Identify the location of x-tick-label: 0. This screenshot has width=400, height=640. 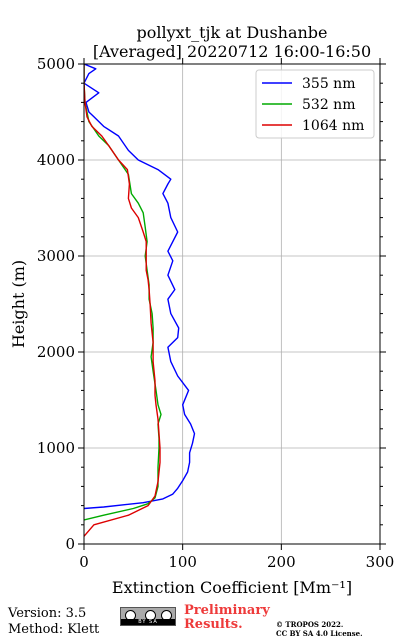
(84, 562).